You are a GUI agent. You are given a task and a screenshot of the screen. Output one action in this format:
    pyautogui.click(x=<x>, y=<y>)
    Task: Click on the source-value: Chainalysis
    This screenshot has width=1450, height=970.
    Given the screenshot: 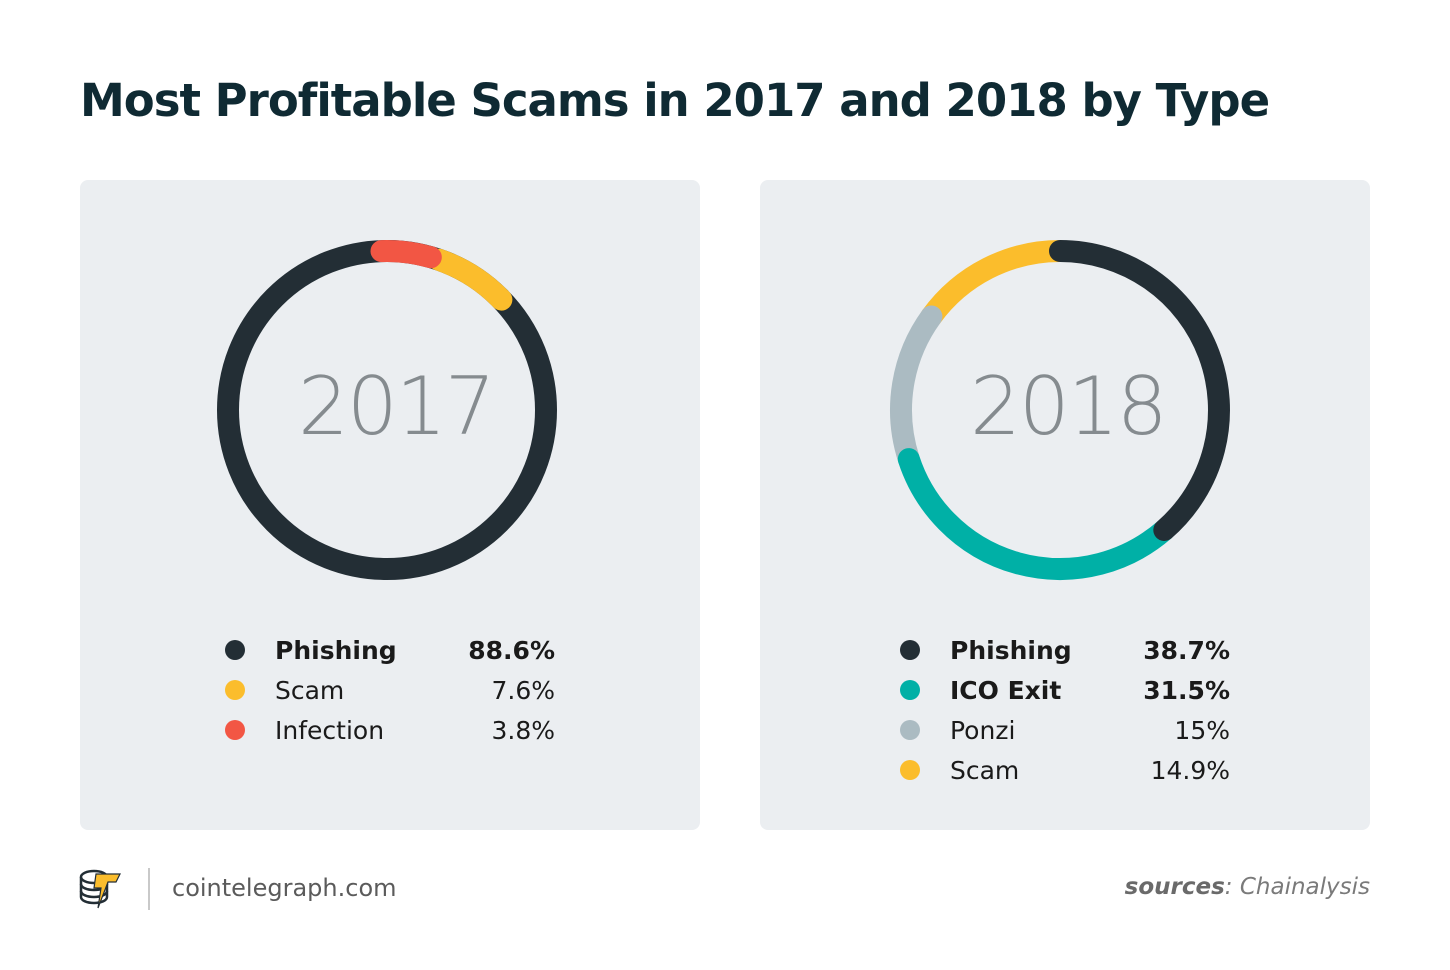 What is the action you would take?
    pyautogui.click(x=1304, y=887)
    